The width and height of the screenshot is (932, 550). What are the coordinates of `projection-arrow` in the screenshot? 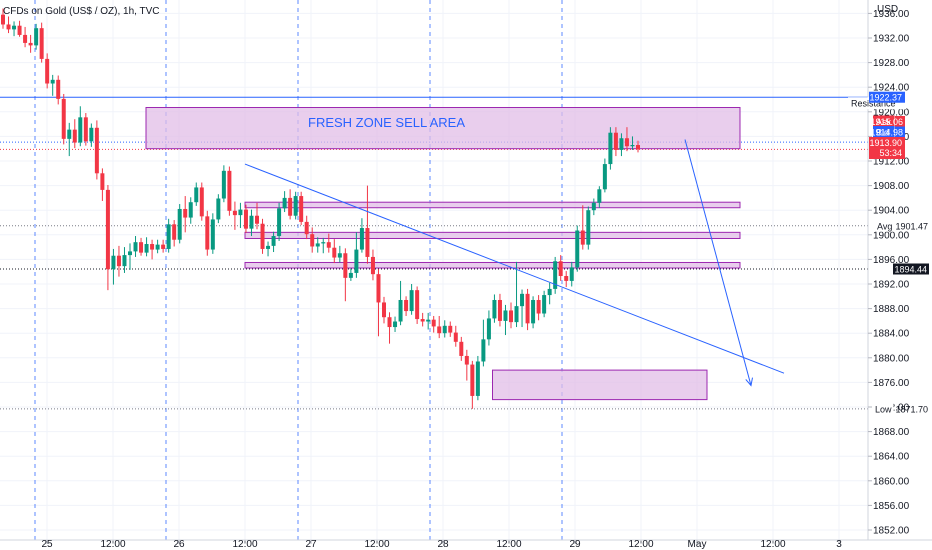 It's located at (718, 262).